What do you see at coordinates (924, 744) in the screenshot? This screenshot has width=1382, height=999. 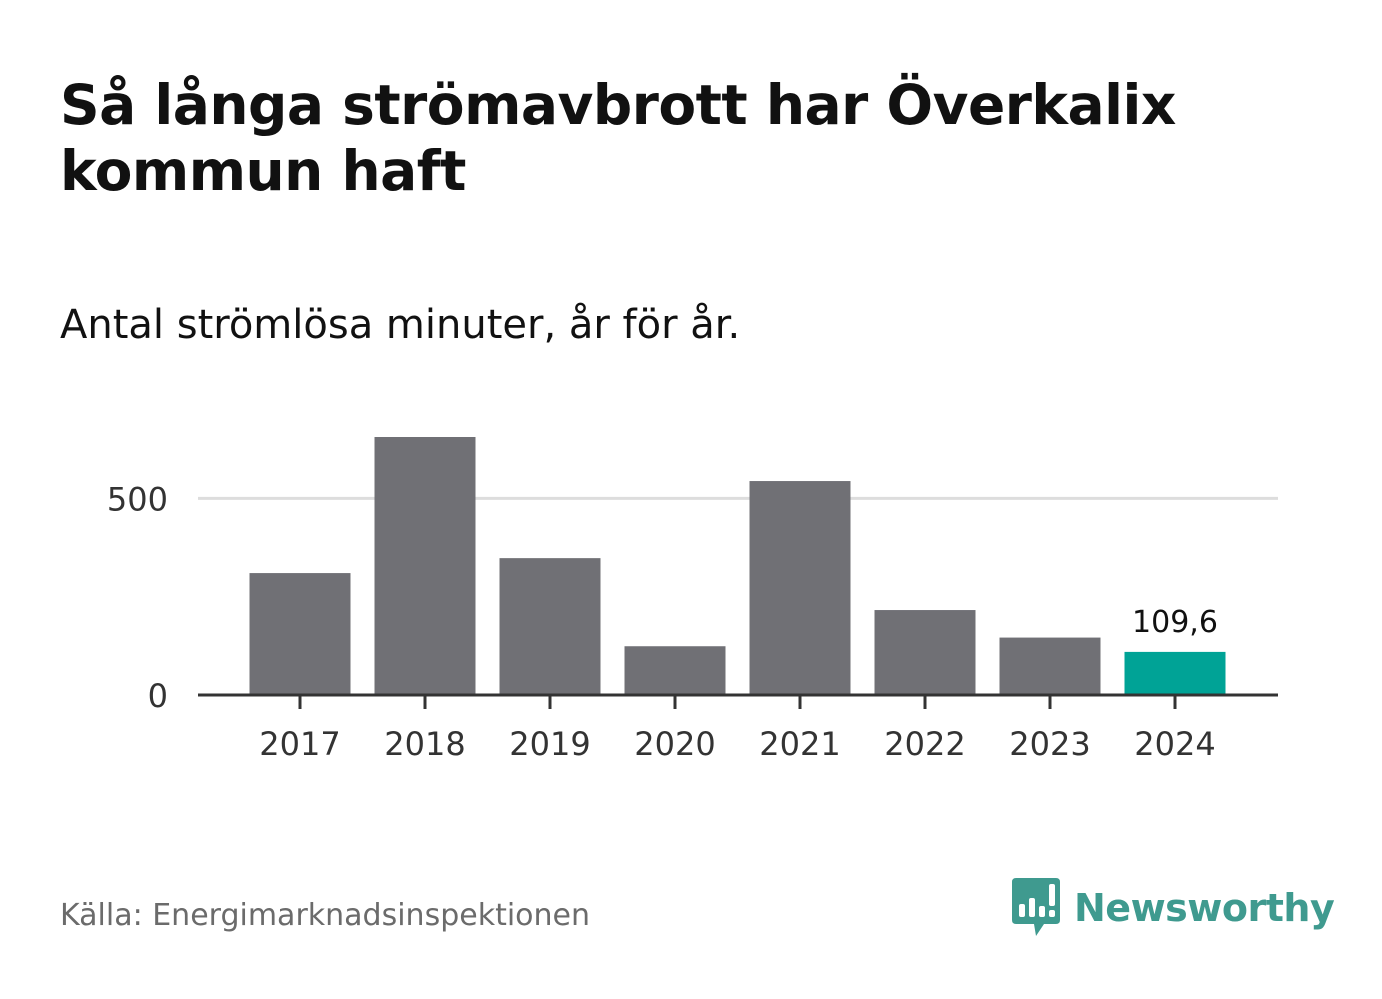 I see `x-tick-label: 2022` at bounding box center [924, 744].